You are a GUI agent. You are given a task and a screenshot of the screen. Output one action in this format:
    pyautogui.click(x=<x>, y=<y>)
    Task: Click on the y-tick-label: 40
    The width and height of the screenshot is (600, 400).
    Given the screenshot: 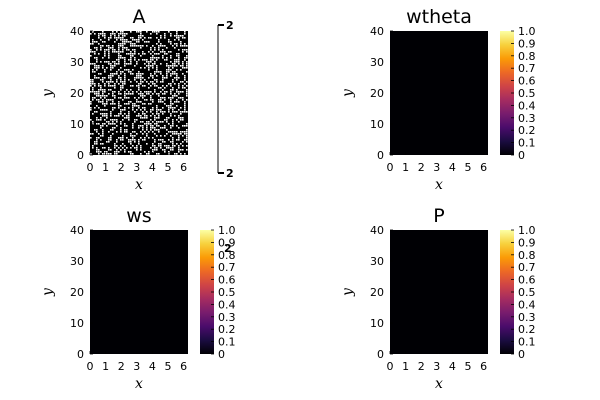 What is the action you would take?
    pyautogui.click(x=77, y=31)
    